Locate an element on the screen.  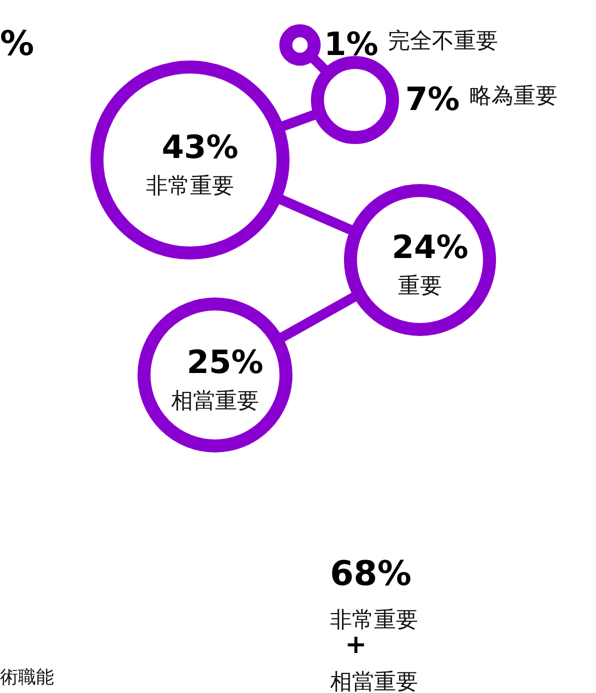
text: 非常重要 is located at coordinates (374, 620).